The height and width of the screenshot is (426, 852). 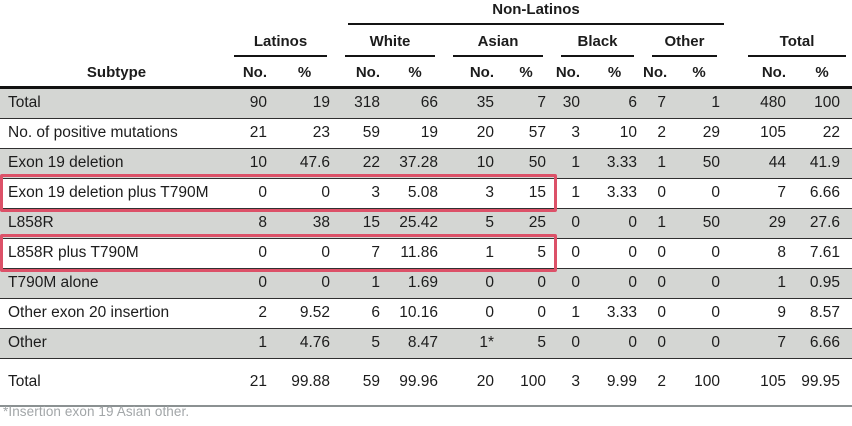 I want to click on value-cell: 4.76, so click(x=314, y=342).